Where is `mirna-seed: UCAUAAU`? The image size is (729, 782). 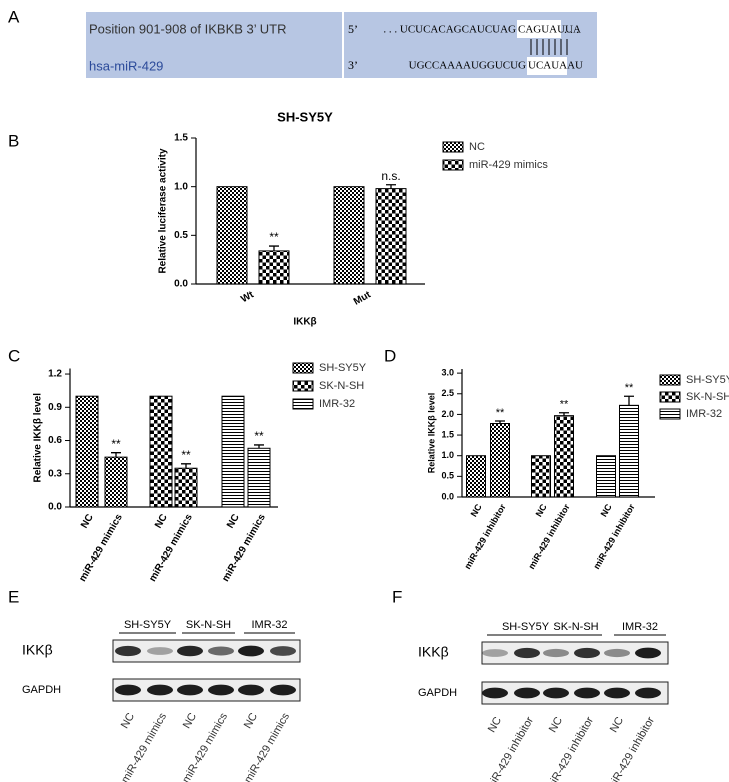 mirna-seed: UCAUAAU is located at coordinates (555, 66).